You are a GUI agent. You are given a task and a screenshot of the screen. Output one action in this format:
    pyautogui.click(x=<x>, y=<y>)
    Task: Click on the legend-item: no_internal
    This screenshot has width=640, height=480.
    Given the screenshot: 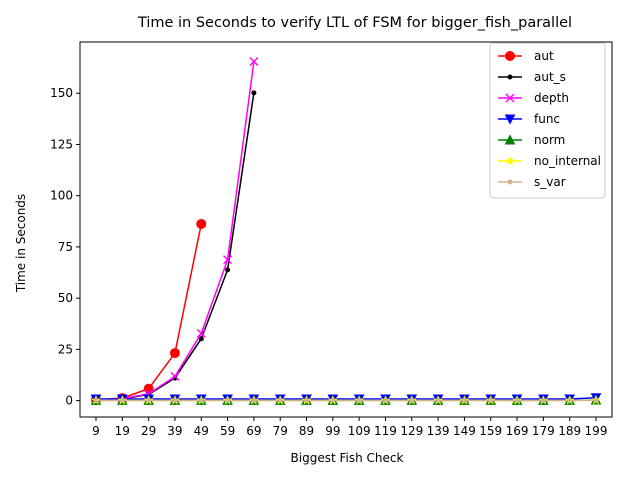 What is the action you would take?
    pyautogui.click(x=549, y=161)
    